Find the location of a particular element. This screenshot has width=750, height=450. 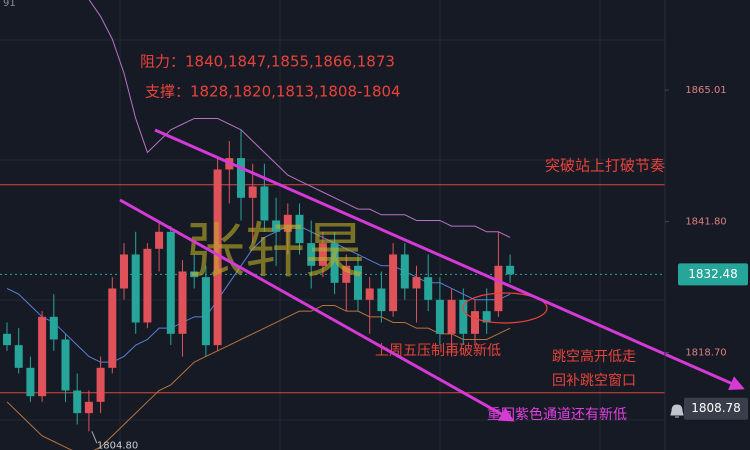

annotation: 跳空高开低走 is located at coordinates (594, 356).